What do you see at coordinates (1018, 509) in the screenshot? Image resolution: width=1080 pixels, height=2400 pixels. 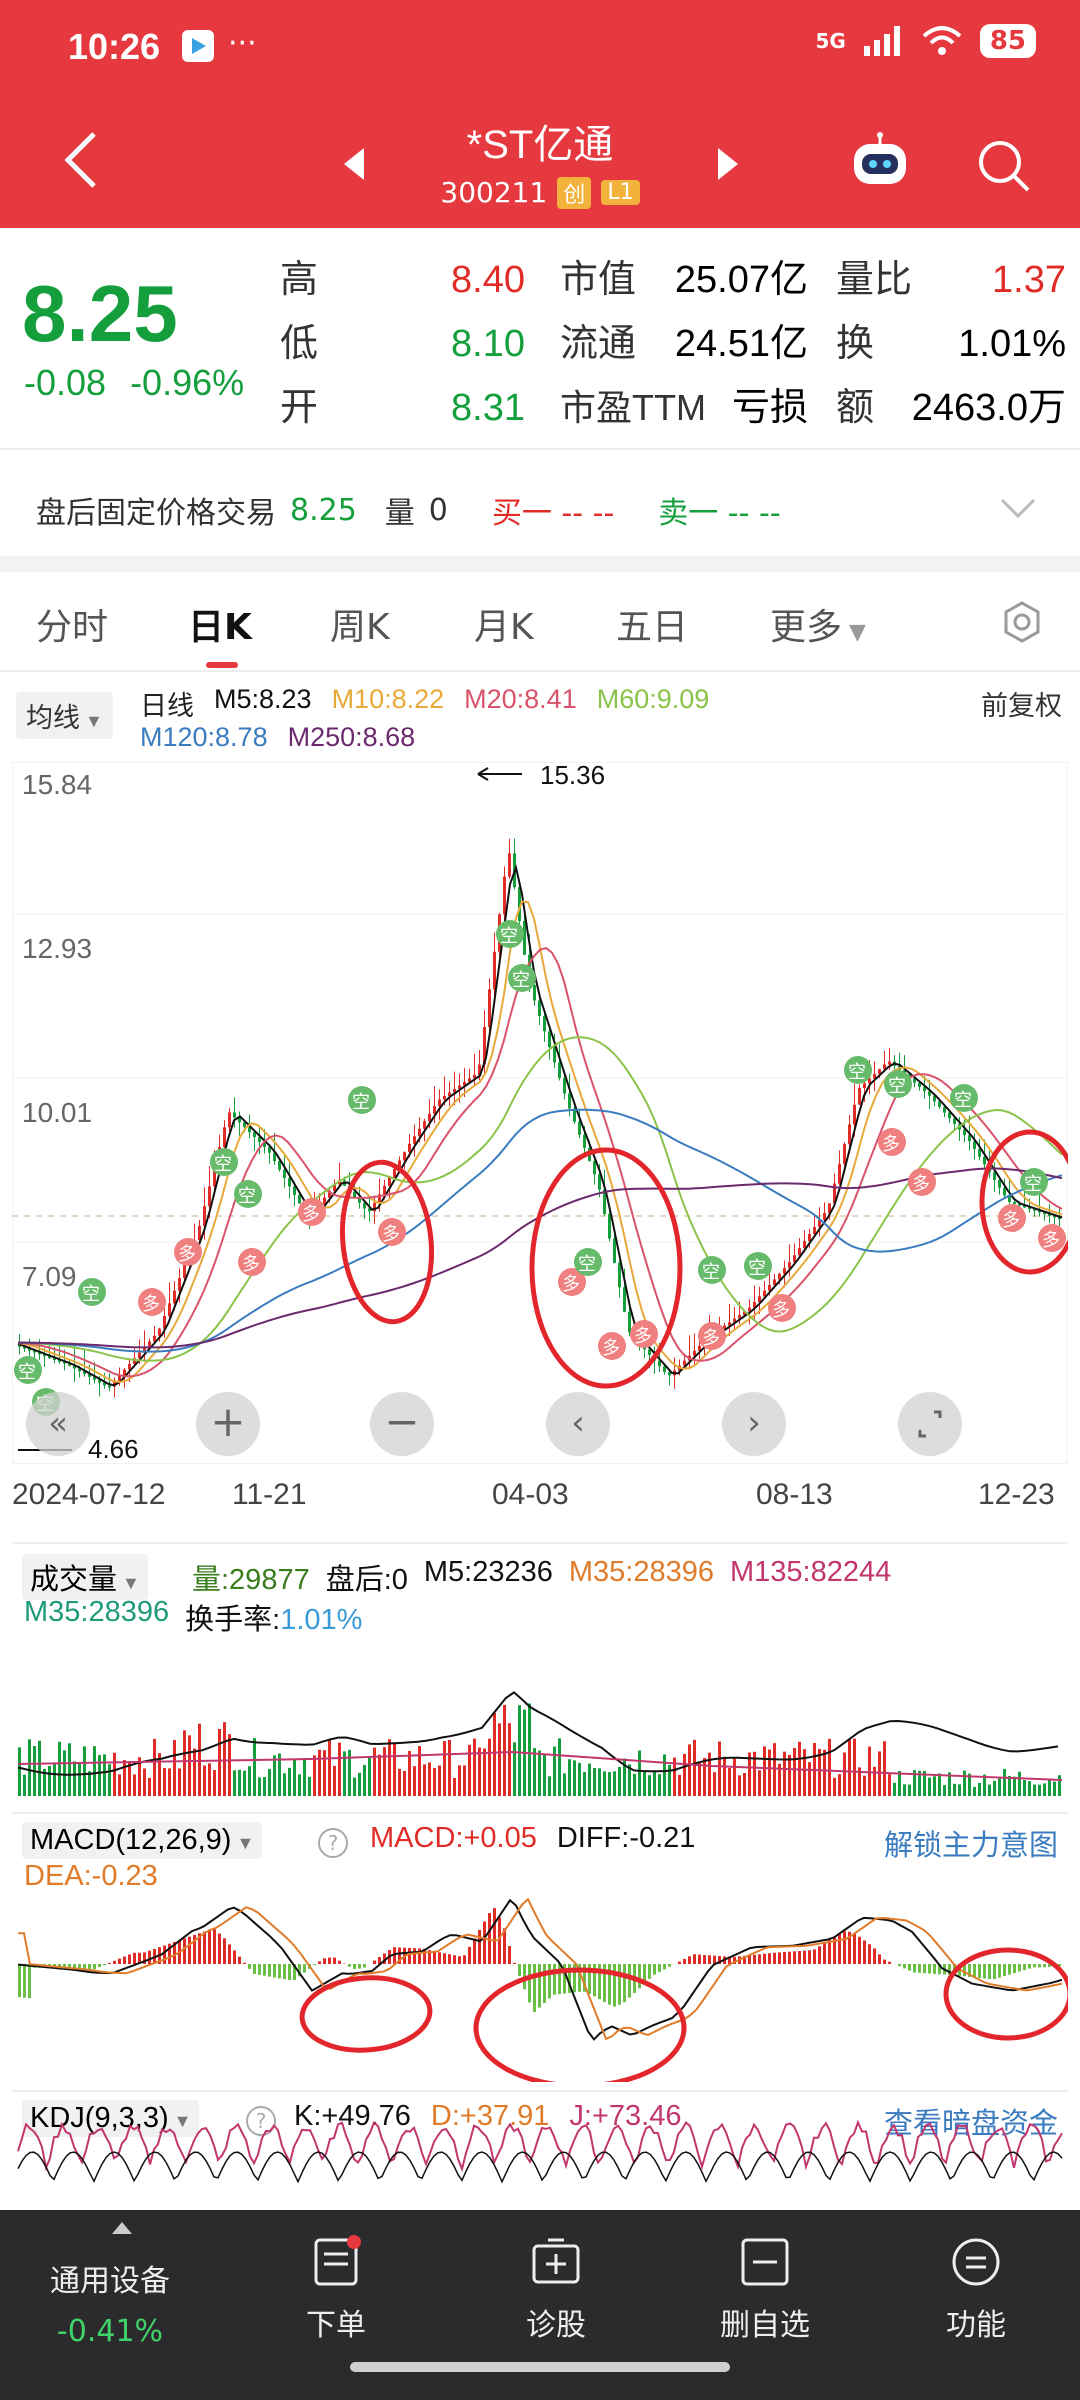 I see `chevron-down-icon` at bounding box center [1018, 509].